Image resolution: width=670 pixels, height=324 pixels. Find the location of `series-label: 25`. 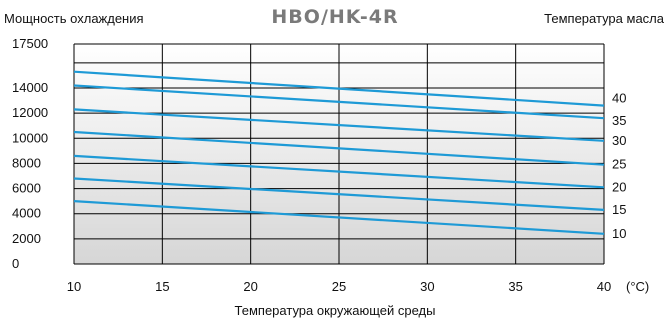

series-label: 25 is located at coordinates (619, 164).